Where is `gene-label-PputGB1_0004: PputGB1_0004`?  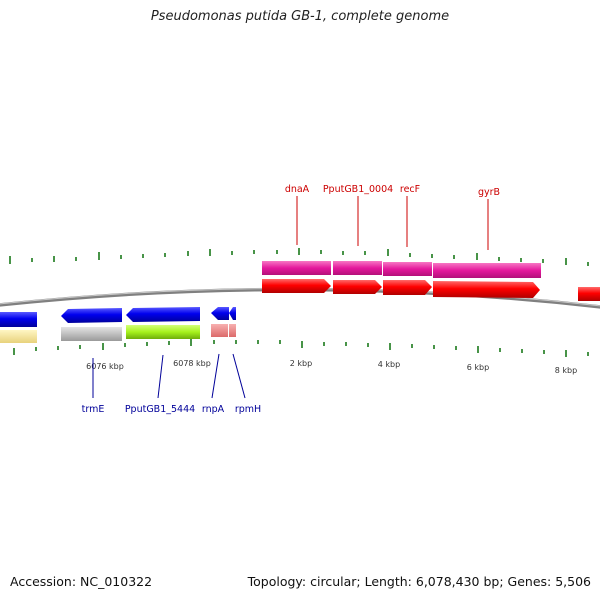
gene-label-PputGB1_0004: PputGB1_0004 is located at coordinates (358, 189).